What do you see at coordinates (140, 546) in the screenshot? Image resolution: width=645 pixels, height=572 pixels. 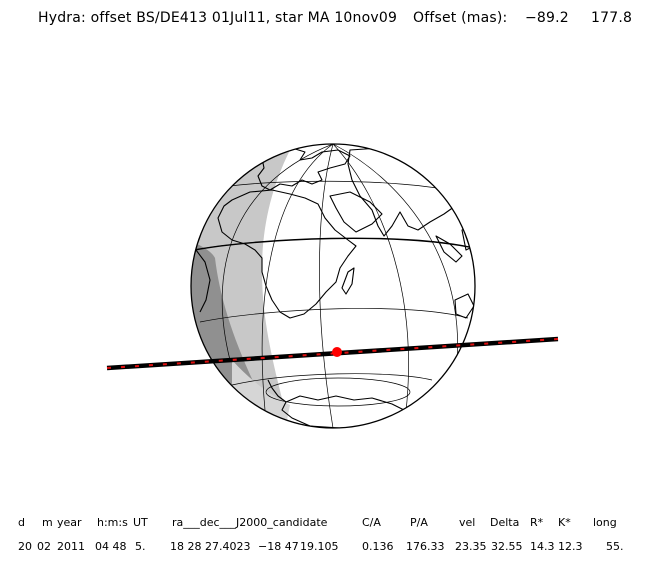 I see `val-sec: 5.` at bounding box center [140, 546].